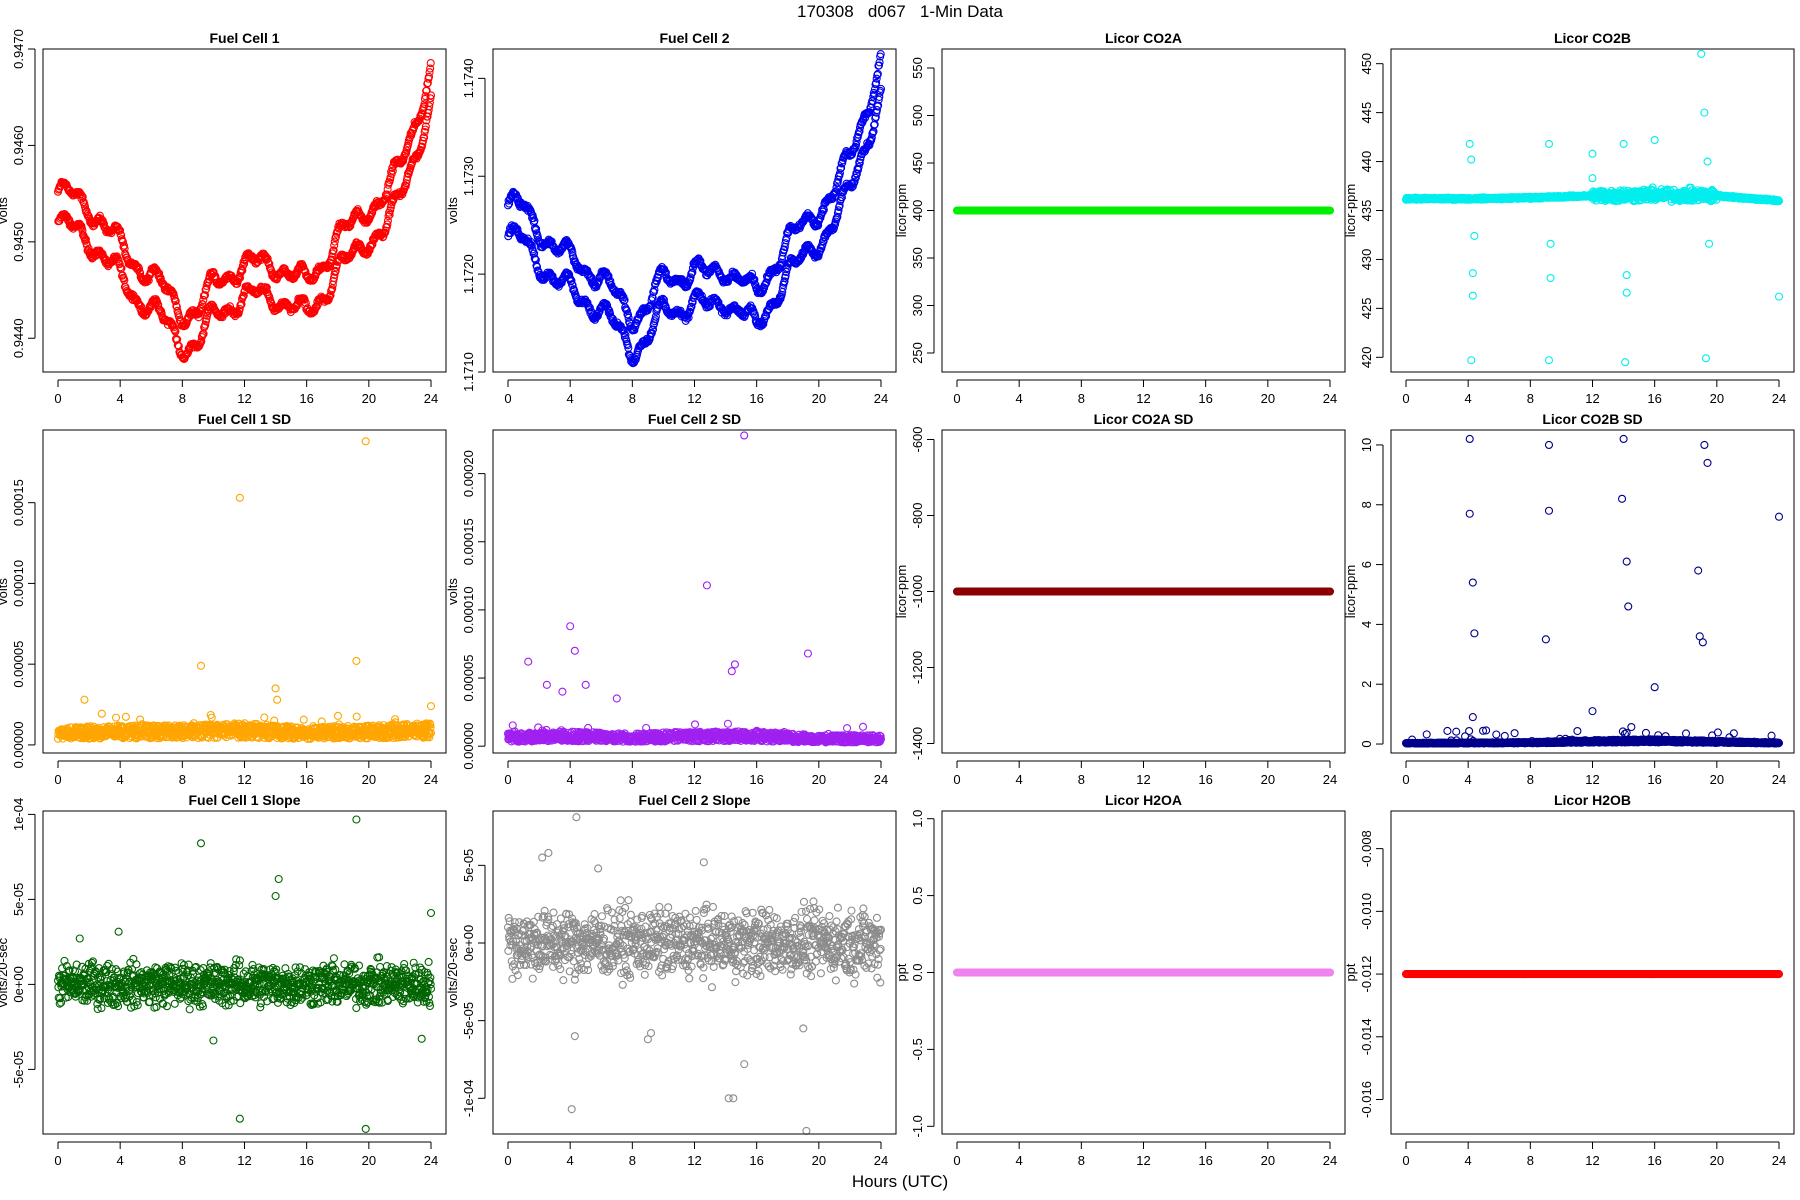 This screenshot has width=1800, height=1200. What do you see at coordinates (18, 338) in the screenshot?
I see `y-tick-label: 0.9440` at bounding box center [18, 338].